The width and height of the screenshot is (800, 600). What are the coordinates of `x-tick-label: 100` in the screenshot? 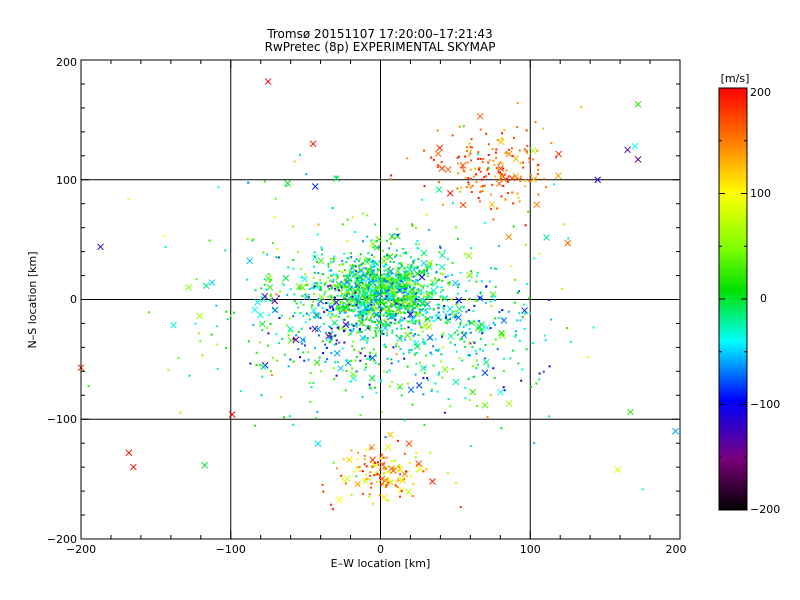 It's located at (530, 549).